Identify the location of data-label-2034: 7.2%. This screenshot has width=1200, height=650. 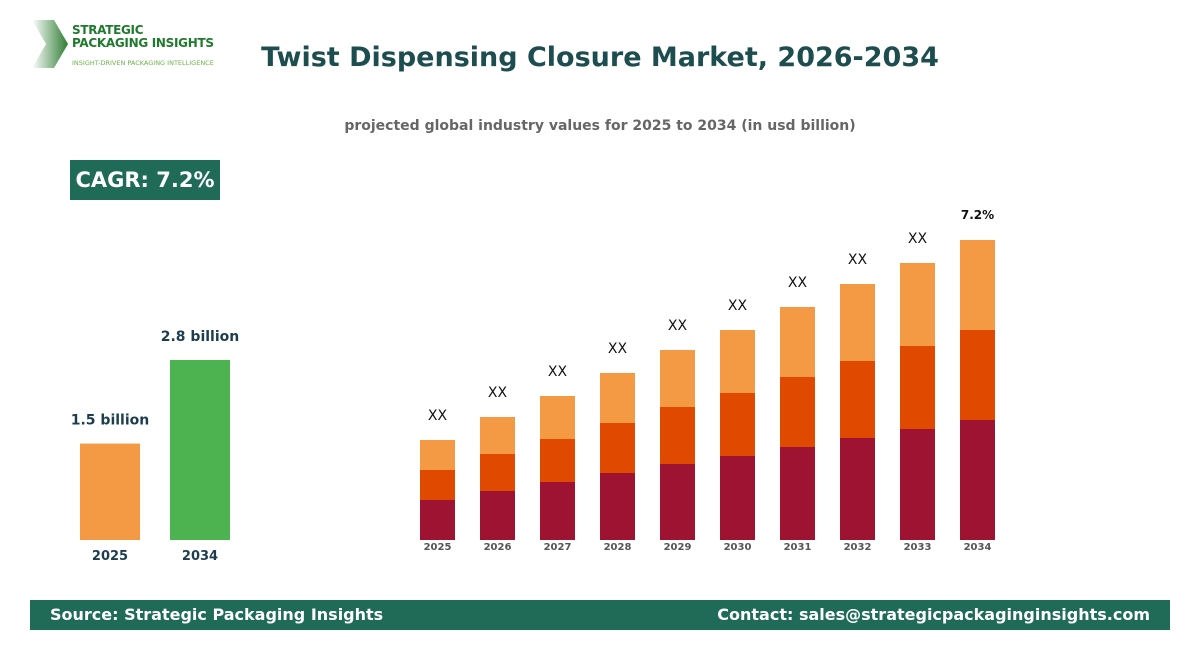
(977, 215).